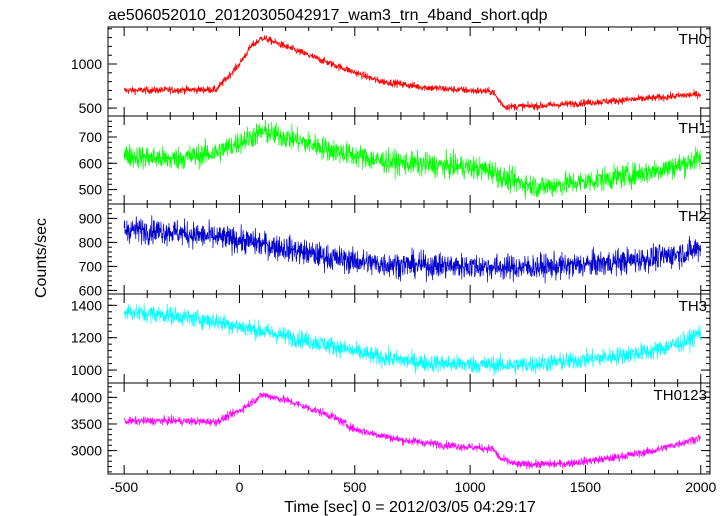 The width and height of the screenshot is (724, 516). What do you see at coordinates (412, 249) in the screenshot?
I see `series-th2` at bounding box center [412, 249].